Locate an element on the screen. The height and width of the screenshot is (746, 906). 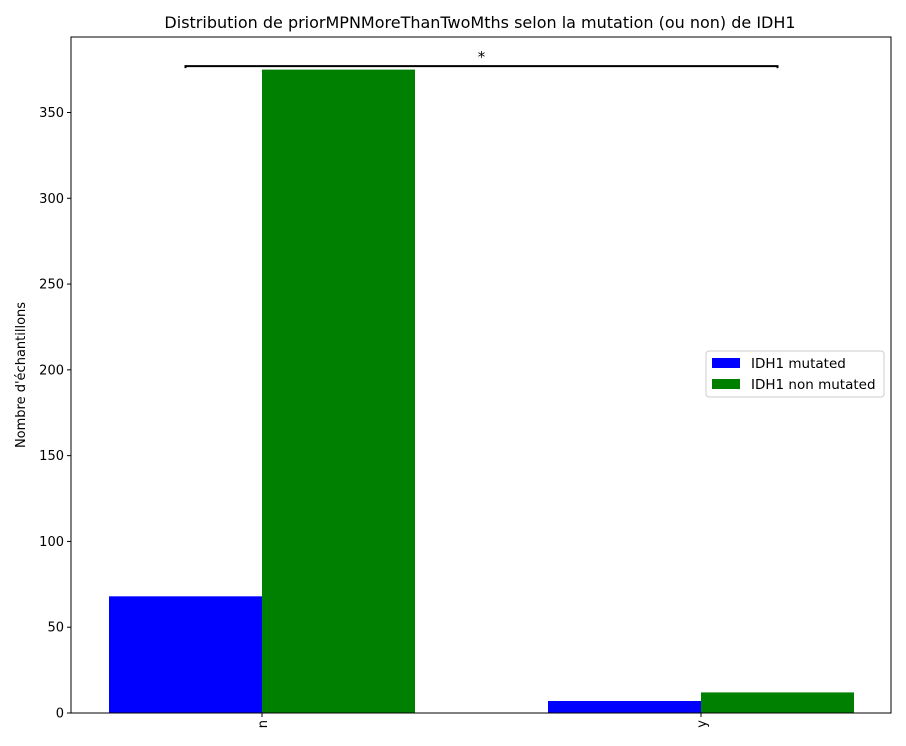
y-tick-label: 200 is located at coordinates (51, 370).